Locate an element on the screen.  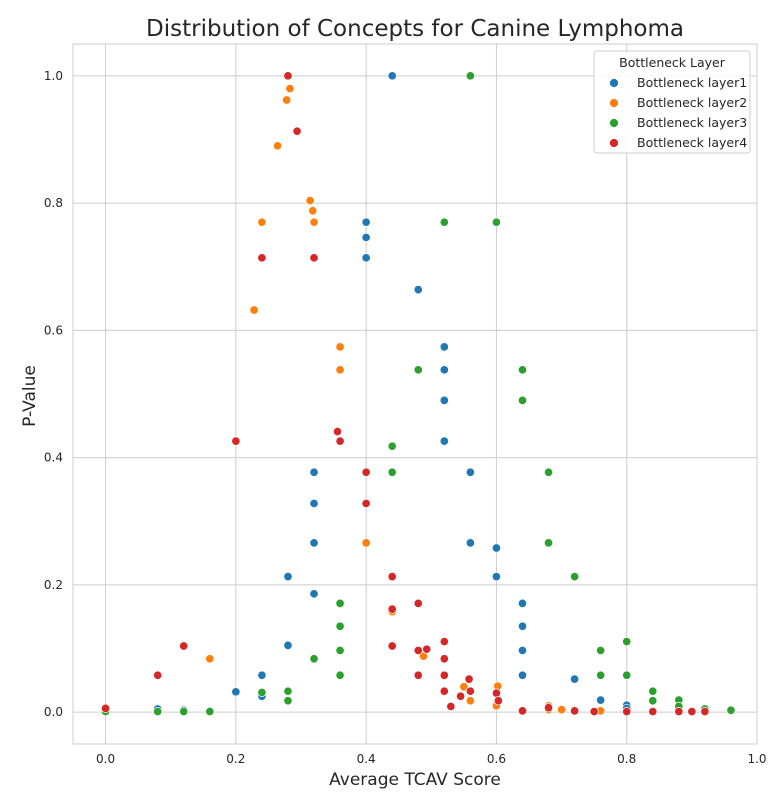
y-tick-label: 0.0 is located at coordinates (53, 712).